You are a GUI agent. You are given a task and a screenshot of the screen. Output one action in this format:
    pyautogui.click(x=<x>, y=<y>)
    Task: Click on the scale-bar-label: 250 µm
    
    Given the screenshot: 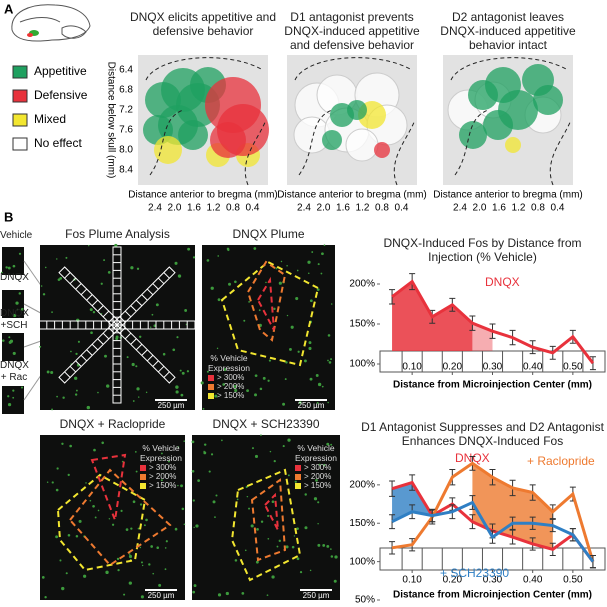 What is the action you would take?
    pyautogui.click(x=161, y=595)
    